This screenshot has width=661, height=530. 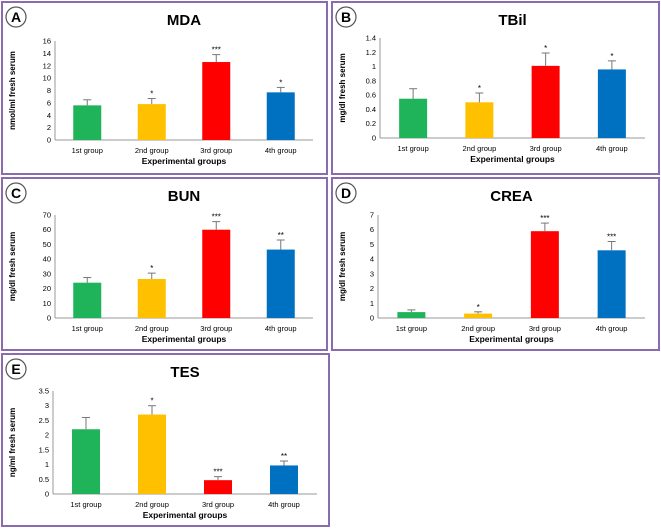 I want to click on y-tick-label: 20, so click(x=47, y=288).